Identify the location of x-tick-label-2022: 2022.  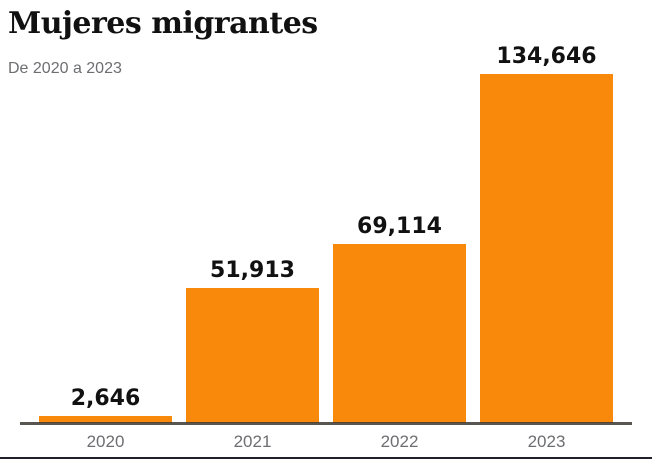
(399, 441).